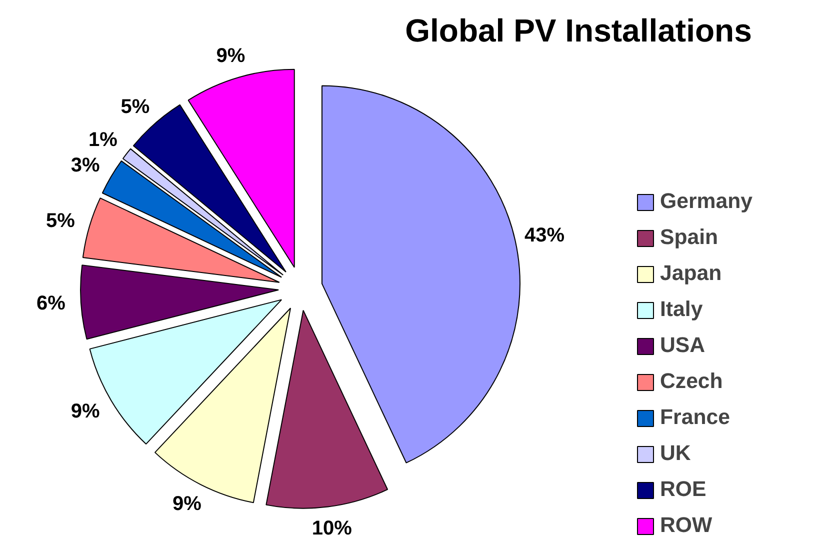 Image resolution: width=821 pixels, height=558 pixels. What do you see at coordinates (691, 273) in the screenshot?
I see `legend-label: Japan` at bounding box center [691, 273].